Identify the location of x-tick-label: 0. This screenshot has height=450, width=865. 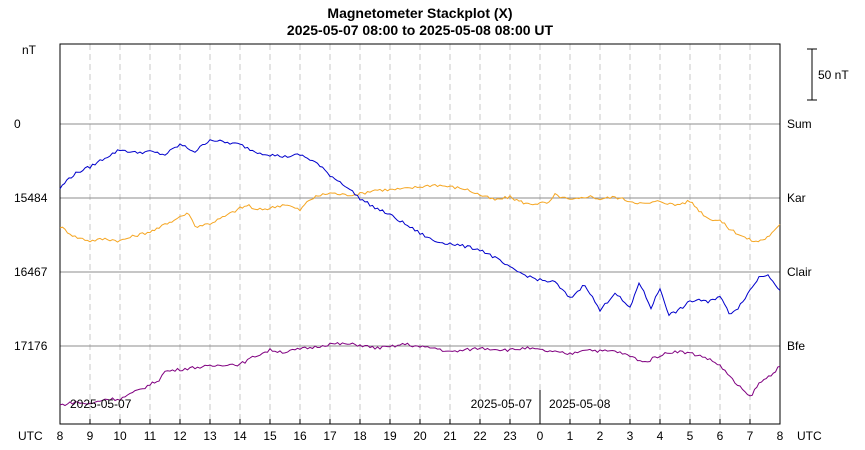
(540, 436).